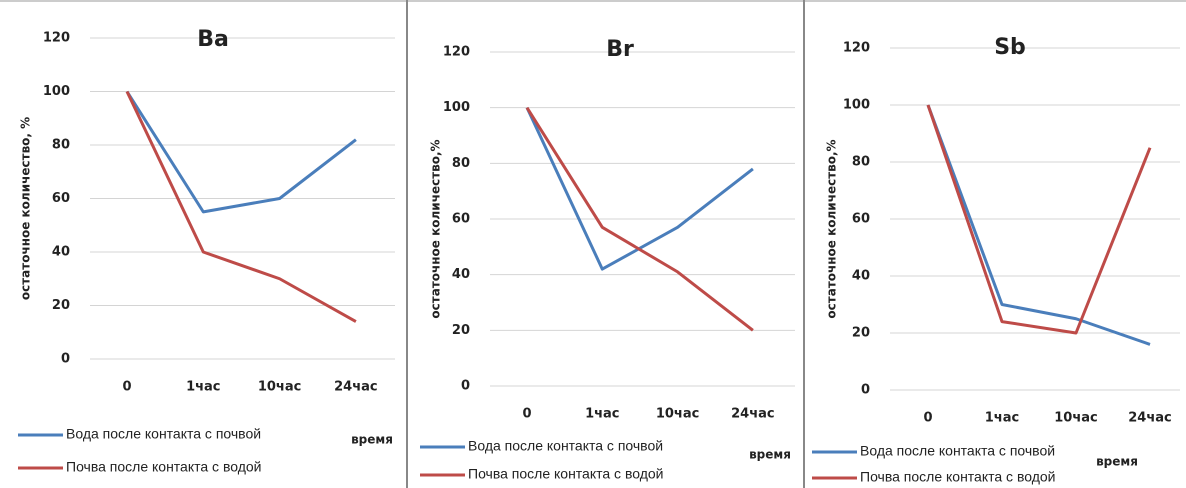  I want to click on y-axis-label: остаточное количество, %, so click(26, 208).